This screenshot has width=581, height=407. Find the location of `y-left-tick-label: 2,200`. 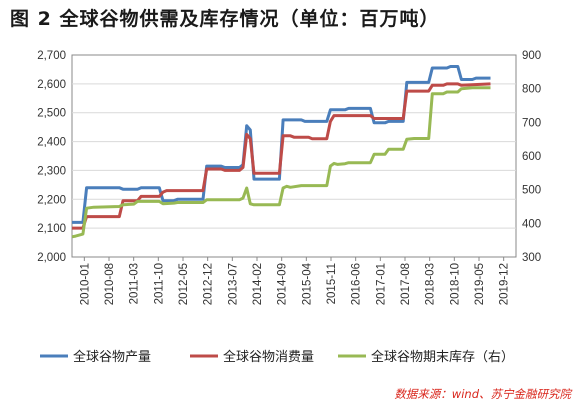

y-left-tick-label: 2,200 is located at coordinates (51, 200).